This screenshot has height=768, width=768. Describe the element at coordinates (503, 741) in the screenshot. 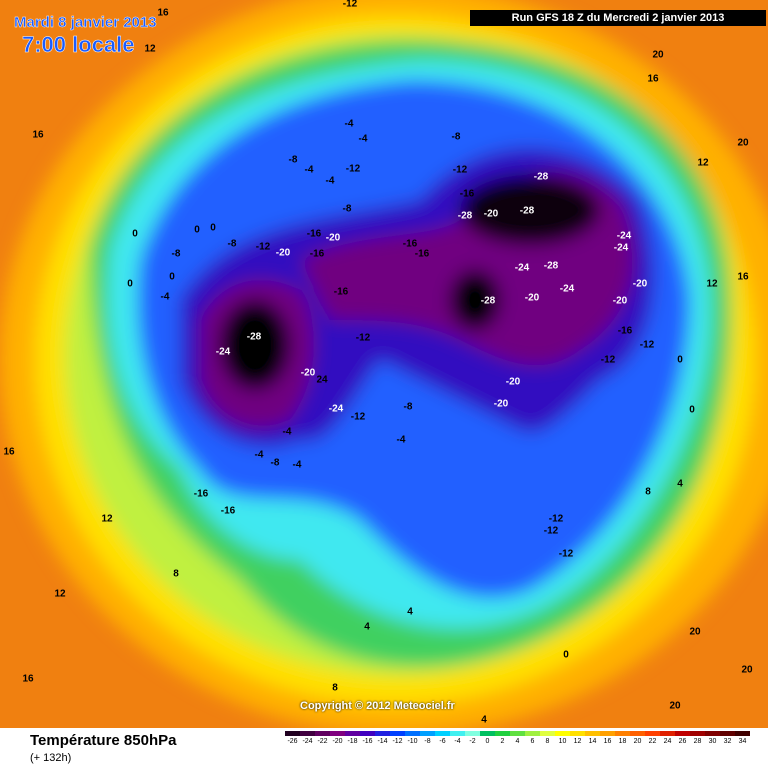

I see `scale-label: 2` at that location.